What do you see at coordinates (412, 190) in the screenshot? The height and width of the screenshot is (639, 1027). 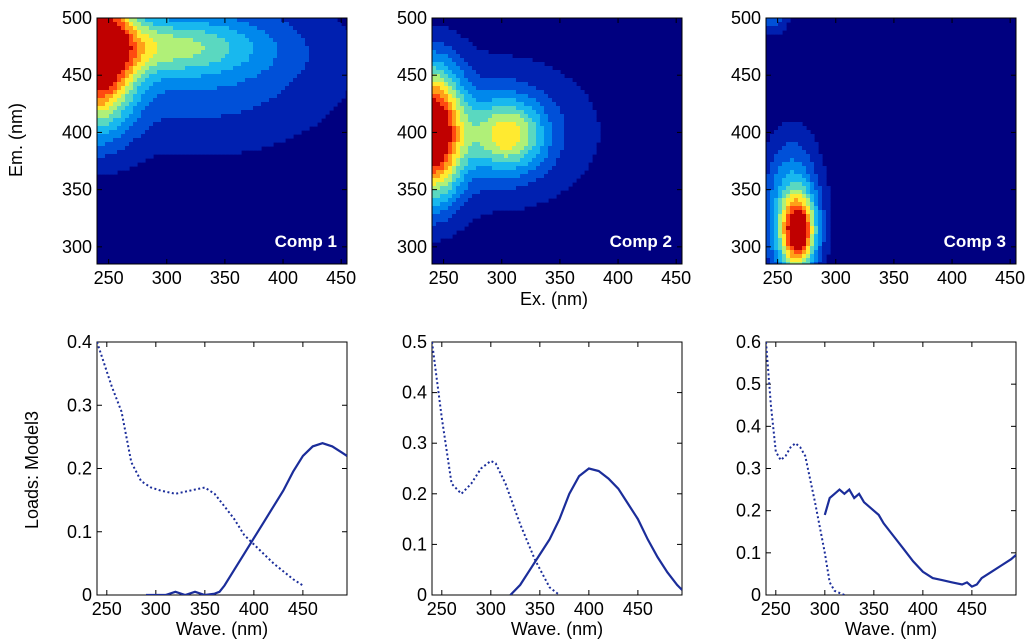 I see `heatmap-ytick-label: 350` at bounding box center [412, 190].